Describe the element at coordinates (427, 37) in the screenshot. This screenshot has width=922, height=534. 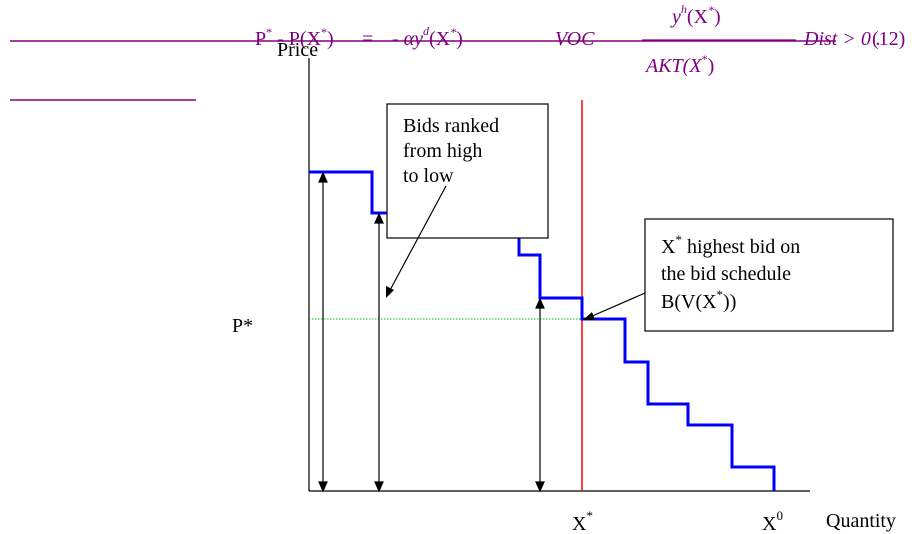
I see `svg-text: - αyd(X*)` at that location.